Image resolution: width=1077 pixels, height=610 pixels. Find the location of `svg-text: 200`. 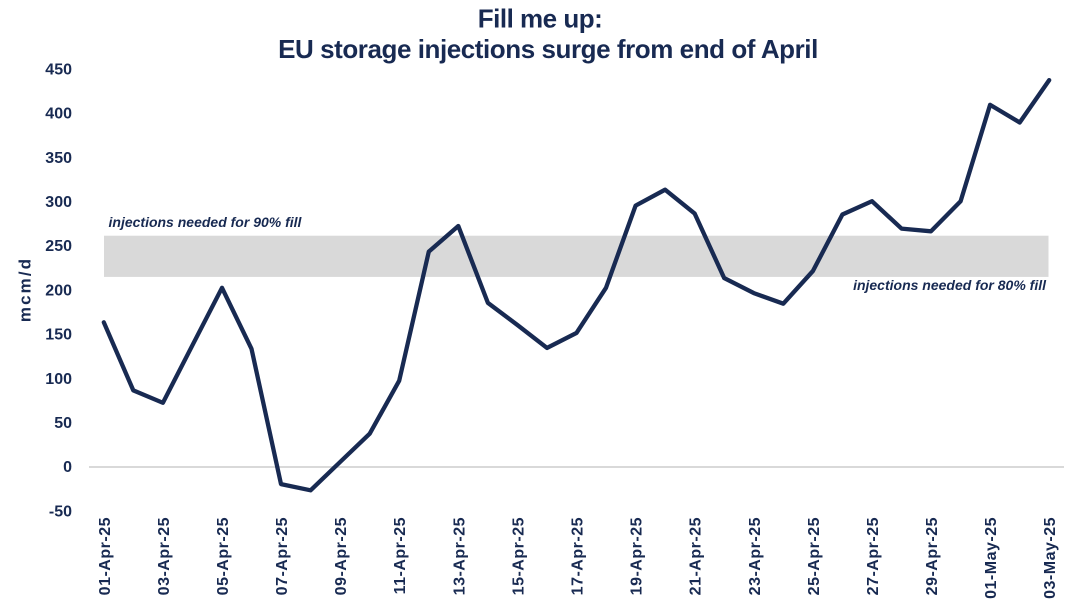

svg-text: 200 is located at coordinates (58, 290).